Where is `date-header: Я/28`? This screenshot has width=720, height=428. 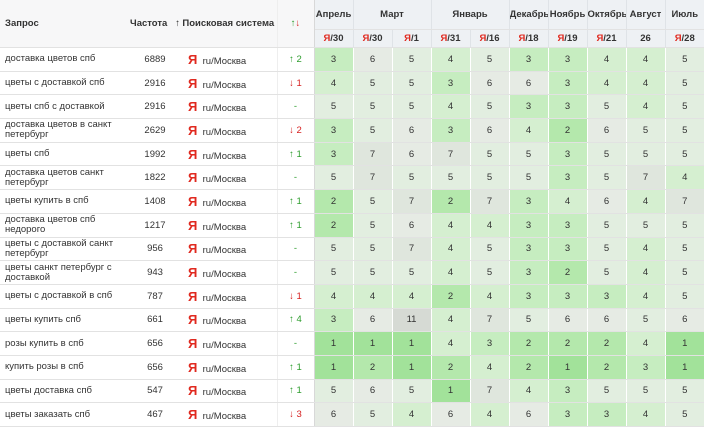
date-header: Я/28 is located at coordinates (684, 38).